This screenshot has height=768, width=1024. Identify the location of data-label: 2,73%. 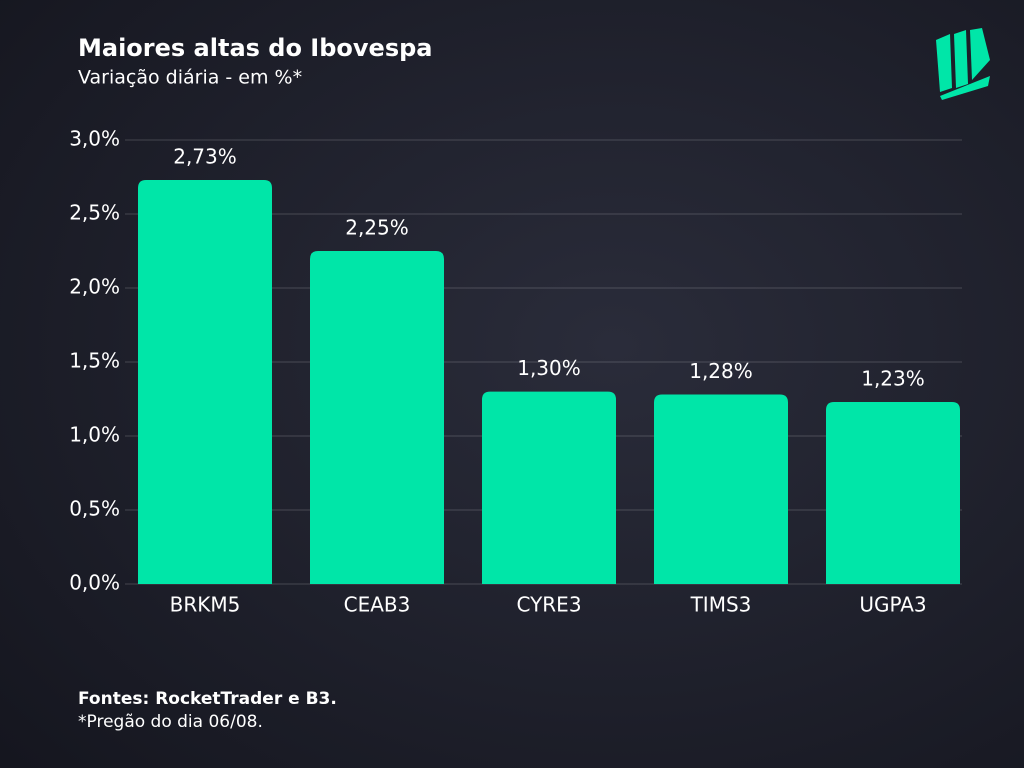
(205, 156).